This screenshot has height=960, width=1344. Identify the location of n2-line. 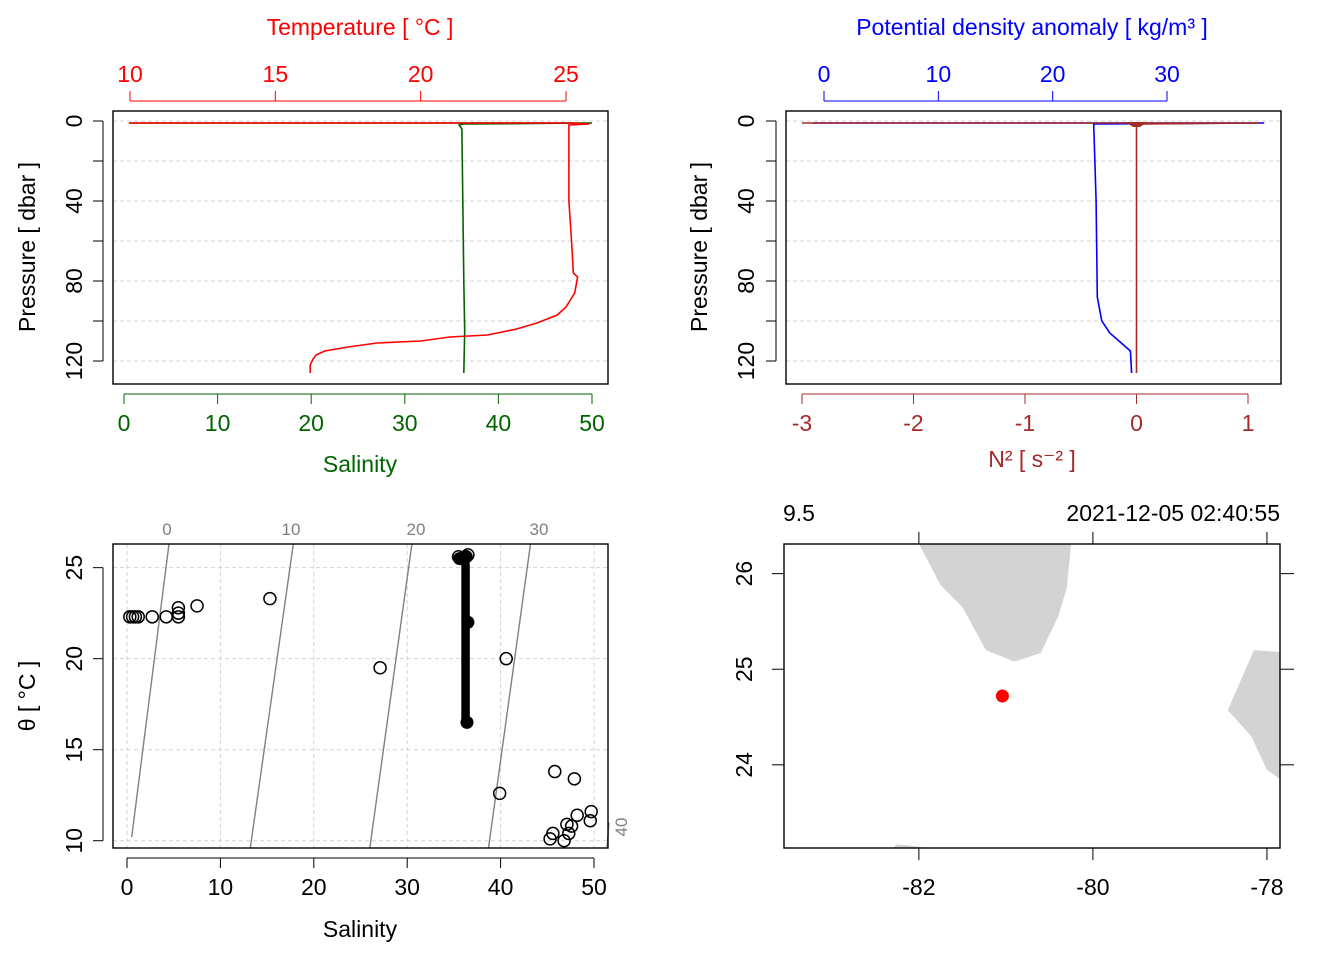
(1031, 247).